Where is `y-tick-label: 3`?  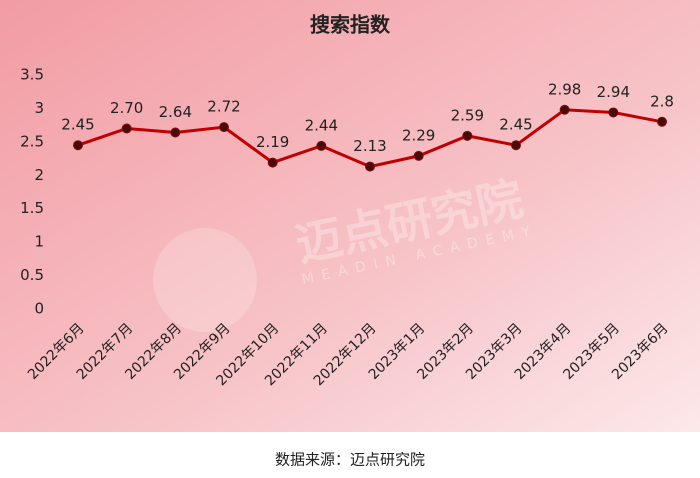 y-tick-label: 3 is located at coordinates (39, 108).